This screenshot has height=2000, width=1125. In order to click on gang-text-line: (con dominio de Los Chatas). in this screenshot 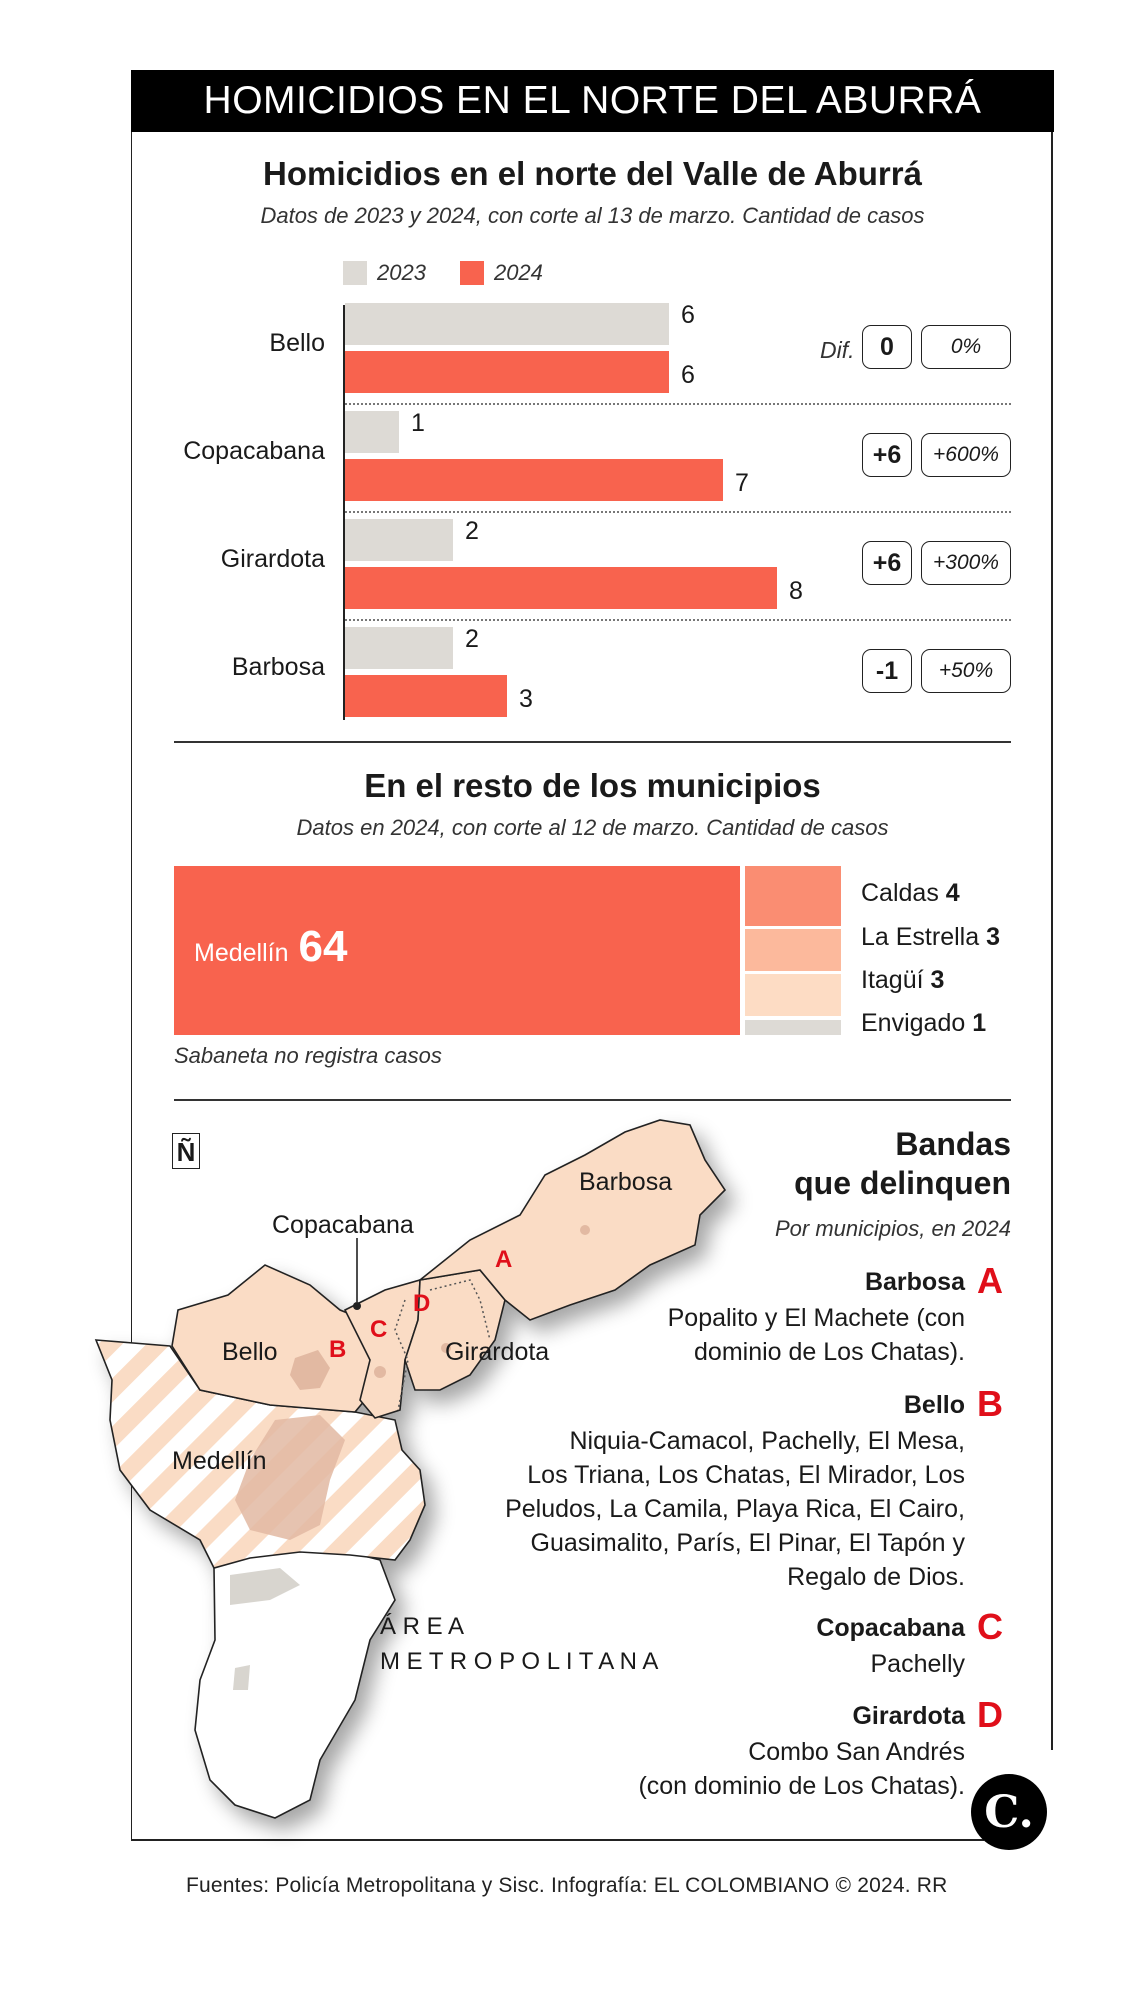, I will do `click(801, 1786)`.